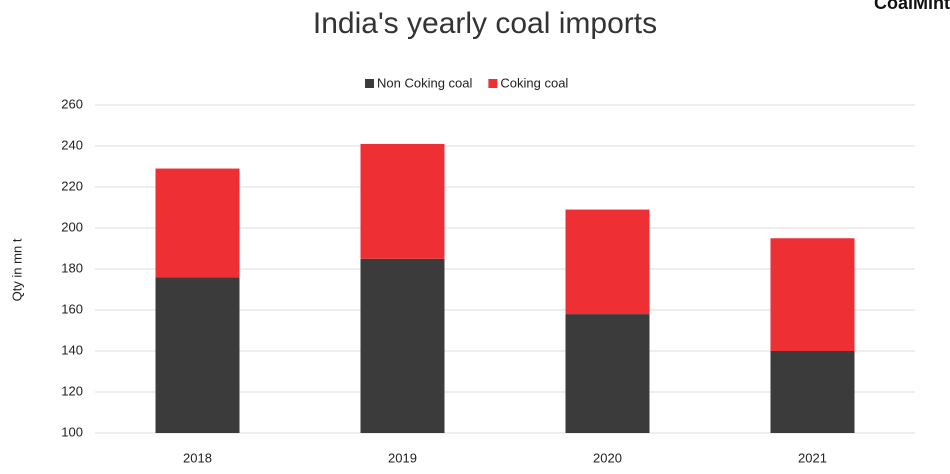  Describe the element at coordinates (197, 457) in the screenshot. I see `x-tick-label: 2018` at that location.